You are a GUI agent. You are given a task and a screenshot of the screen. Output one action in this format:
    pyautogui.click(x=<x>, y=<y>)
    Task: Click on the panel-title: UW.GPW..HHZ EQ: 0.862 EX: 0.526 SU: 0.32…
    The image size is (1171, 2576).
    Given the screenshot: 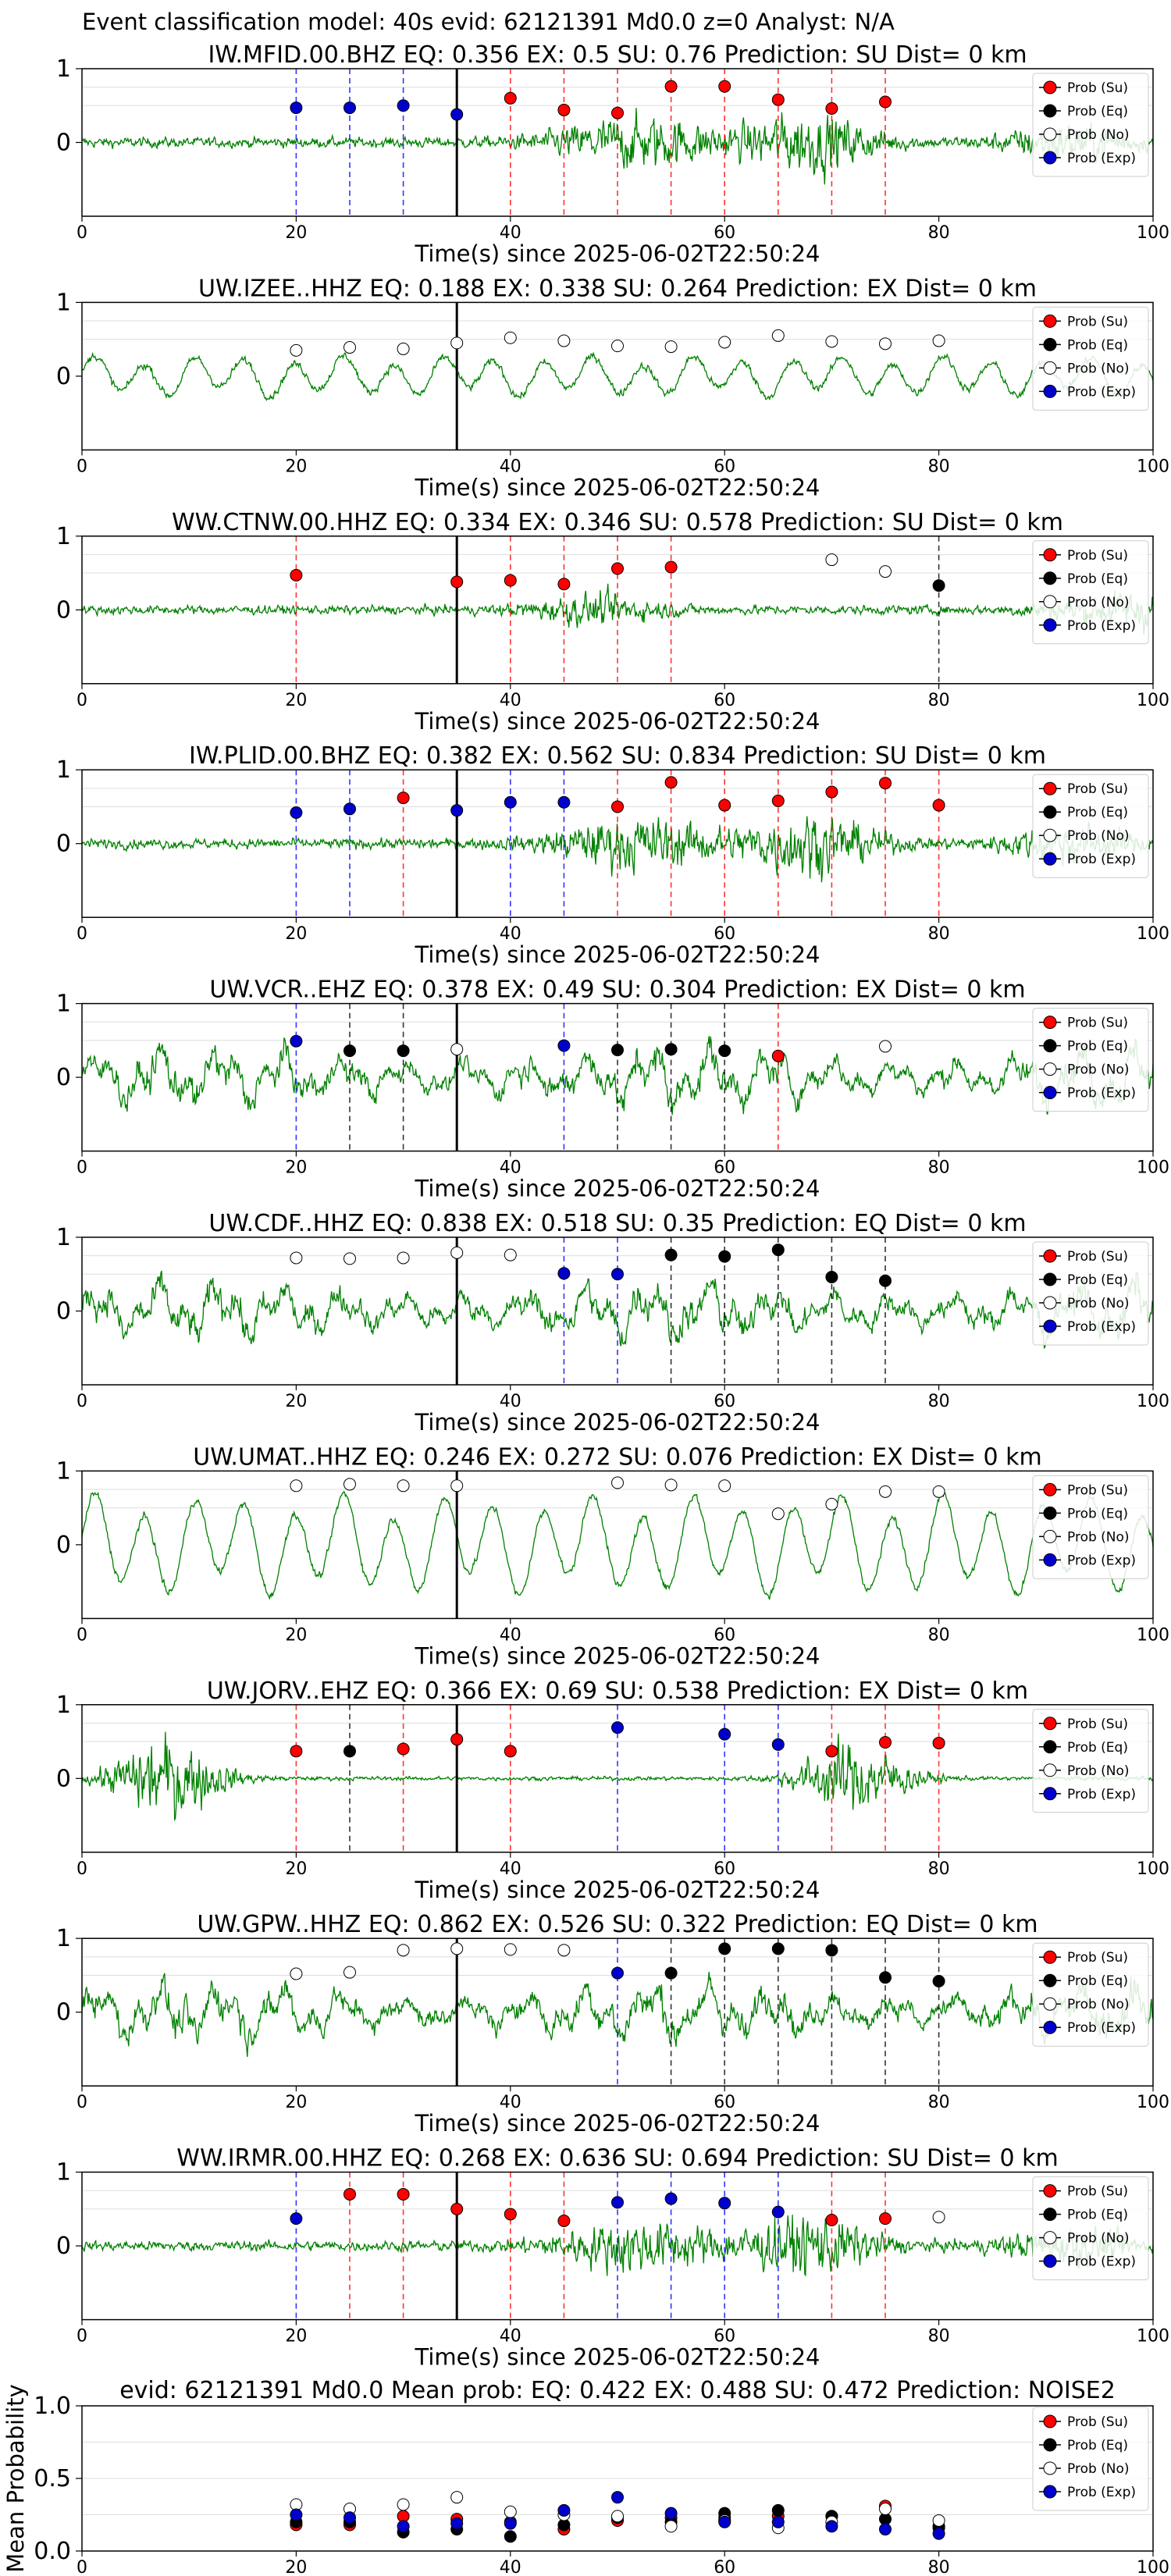 What is the action you would take?
    pyautogui.click(x=617, y=1924)
    